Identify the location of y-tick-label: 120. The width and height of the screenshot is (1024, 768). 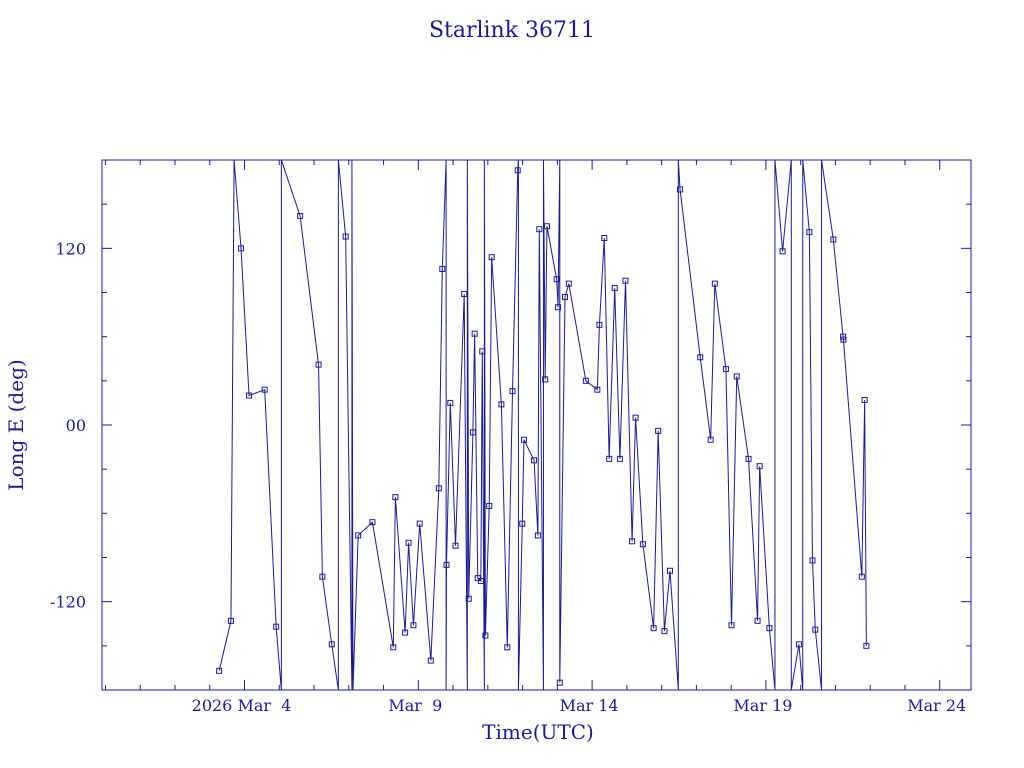
(70, 248).